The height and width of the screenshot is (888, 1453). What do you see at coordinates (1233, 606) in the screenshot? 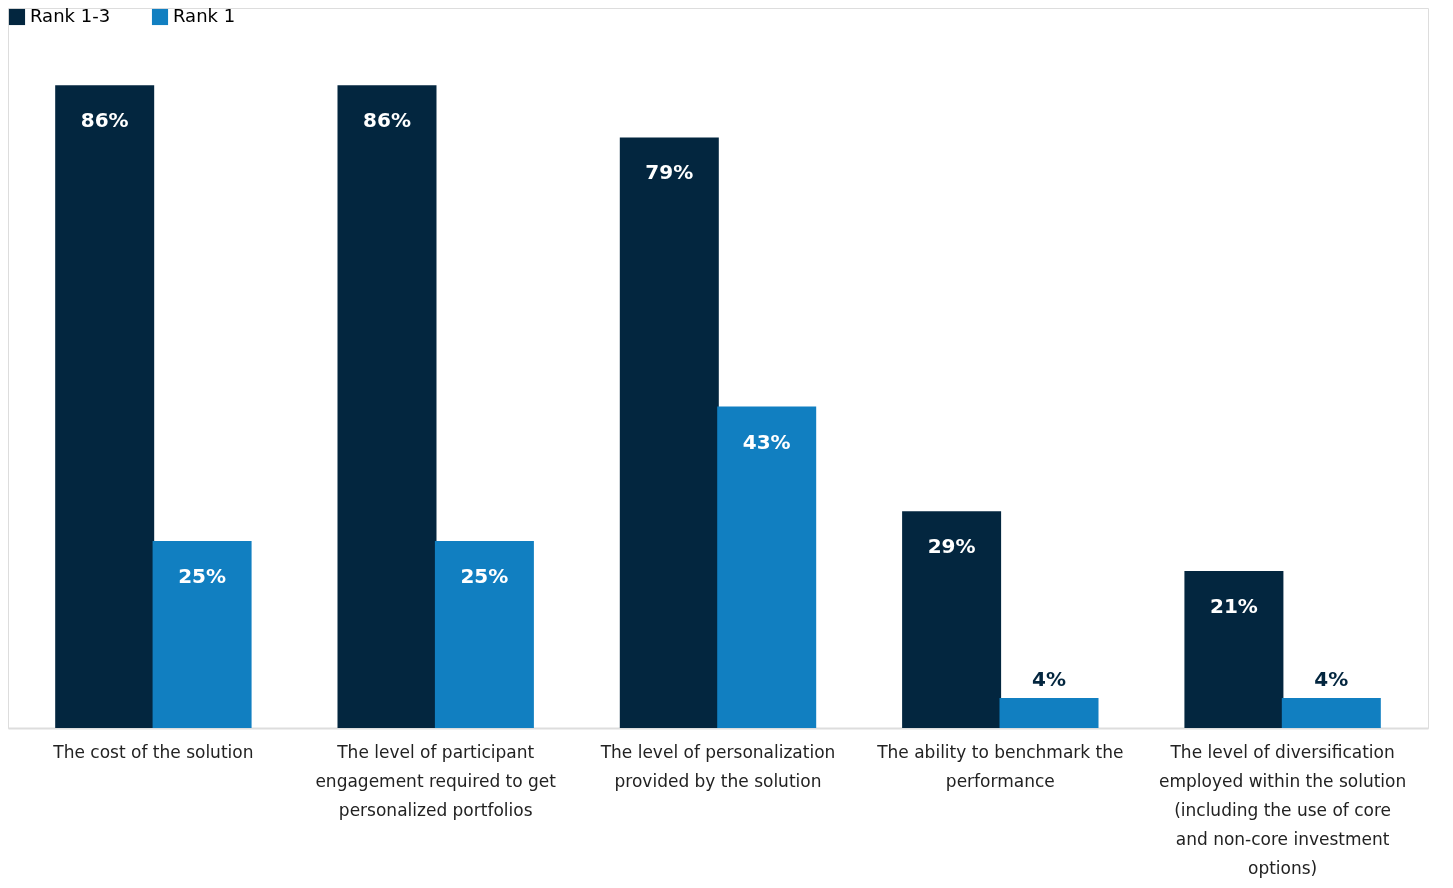
I see `data-label: 21%` at bounding box center [1233, 606].